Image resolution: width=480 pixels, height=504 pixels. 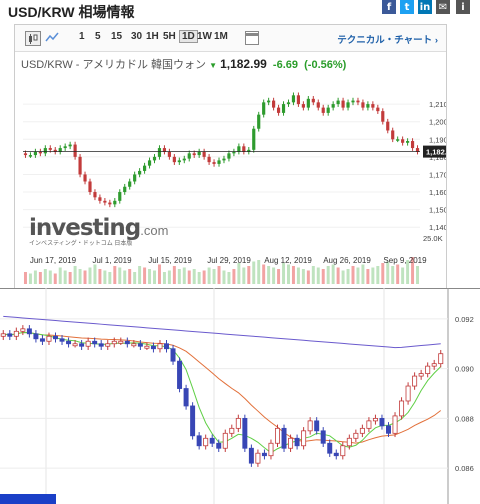 What do you see at coordinates (82, 36) in the screenshot?
I see `timeframe-1-button: 1` at bounding box center [82, 36].